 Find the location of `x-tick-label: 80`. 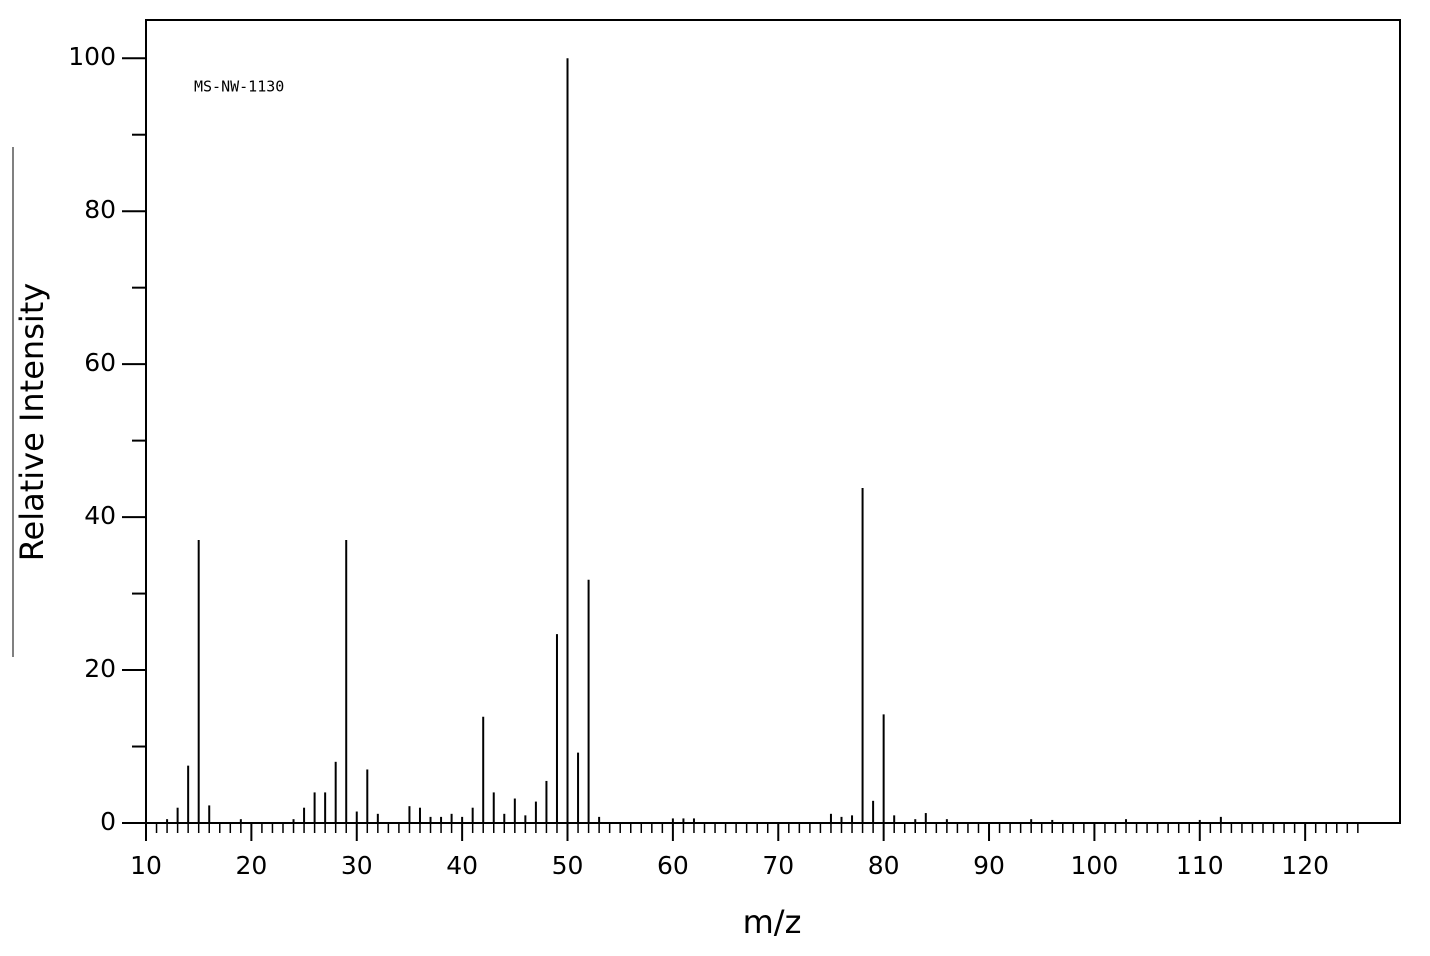

x-tick-label: 80 is located at coordinates (884, 865).